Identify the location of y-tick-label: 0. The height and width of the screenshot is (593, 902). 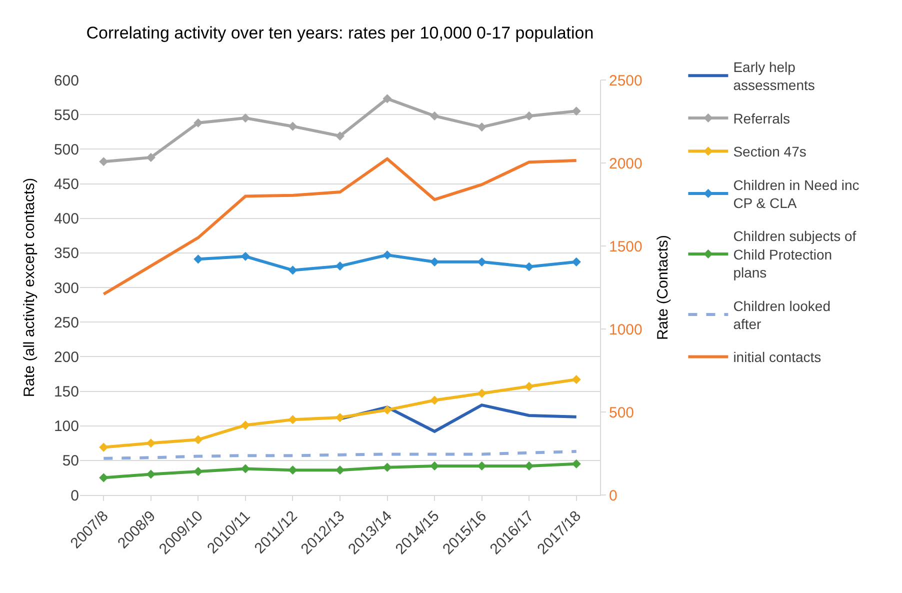
(74, 495).